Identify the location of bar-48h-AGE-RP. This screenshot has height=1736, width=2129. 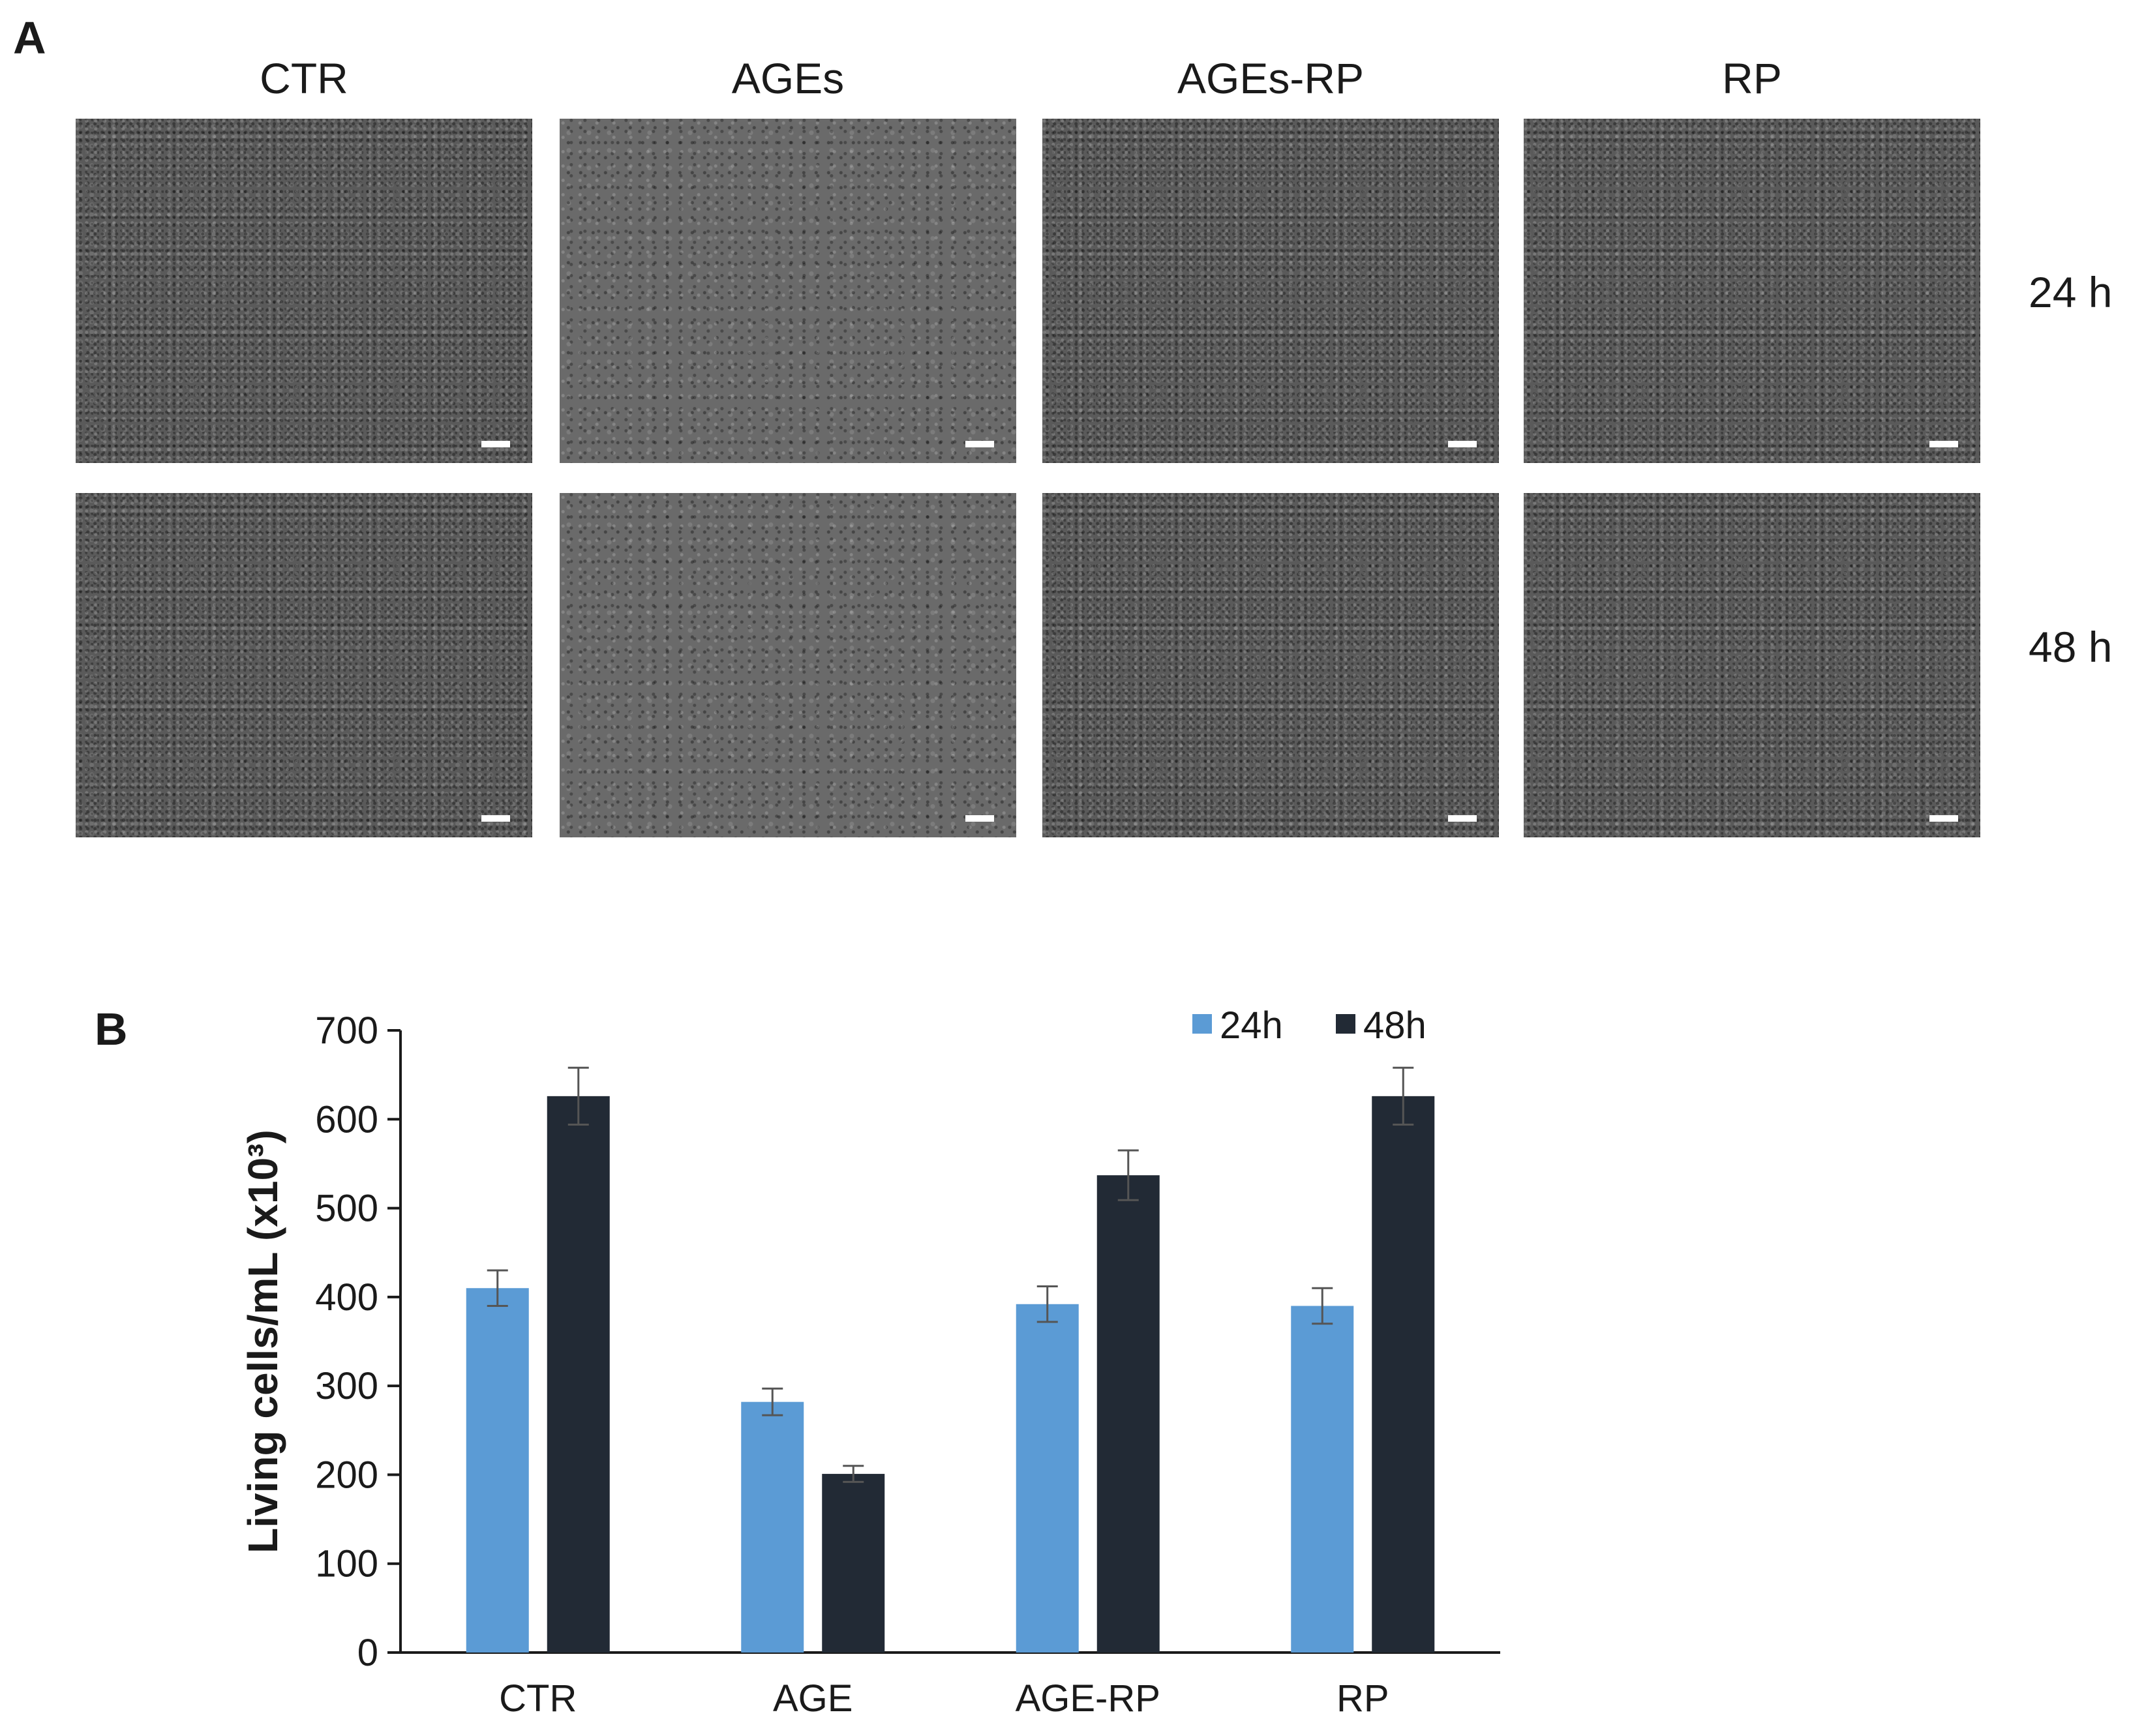
(1128, 1414).